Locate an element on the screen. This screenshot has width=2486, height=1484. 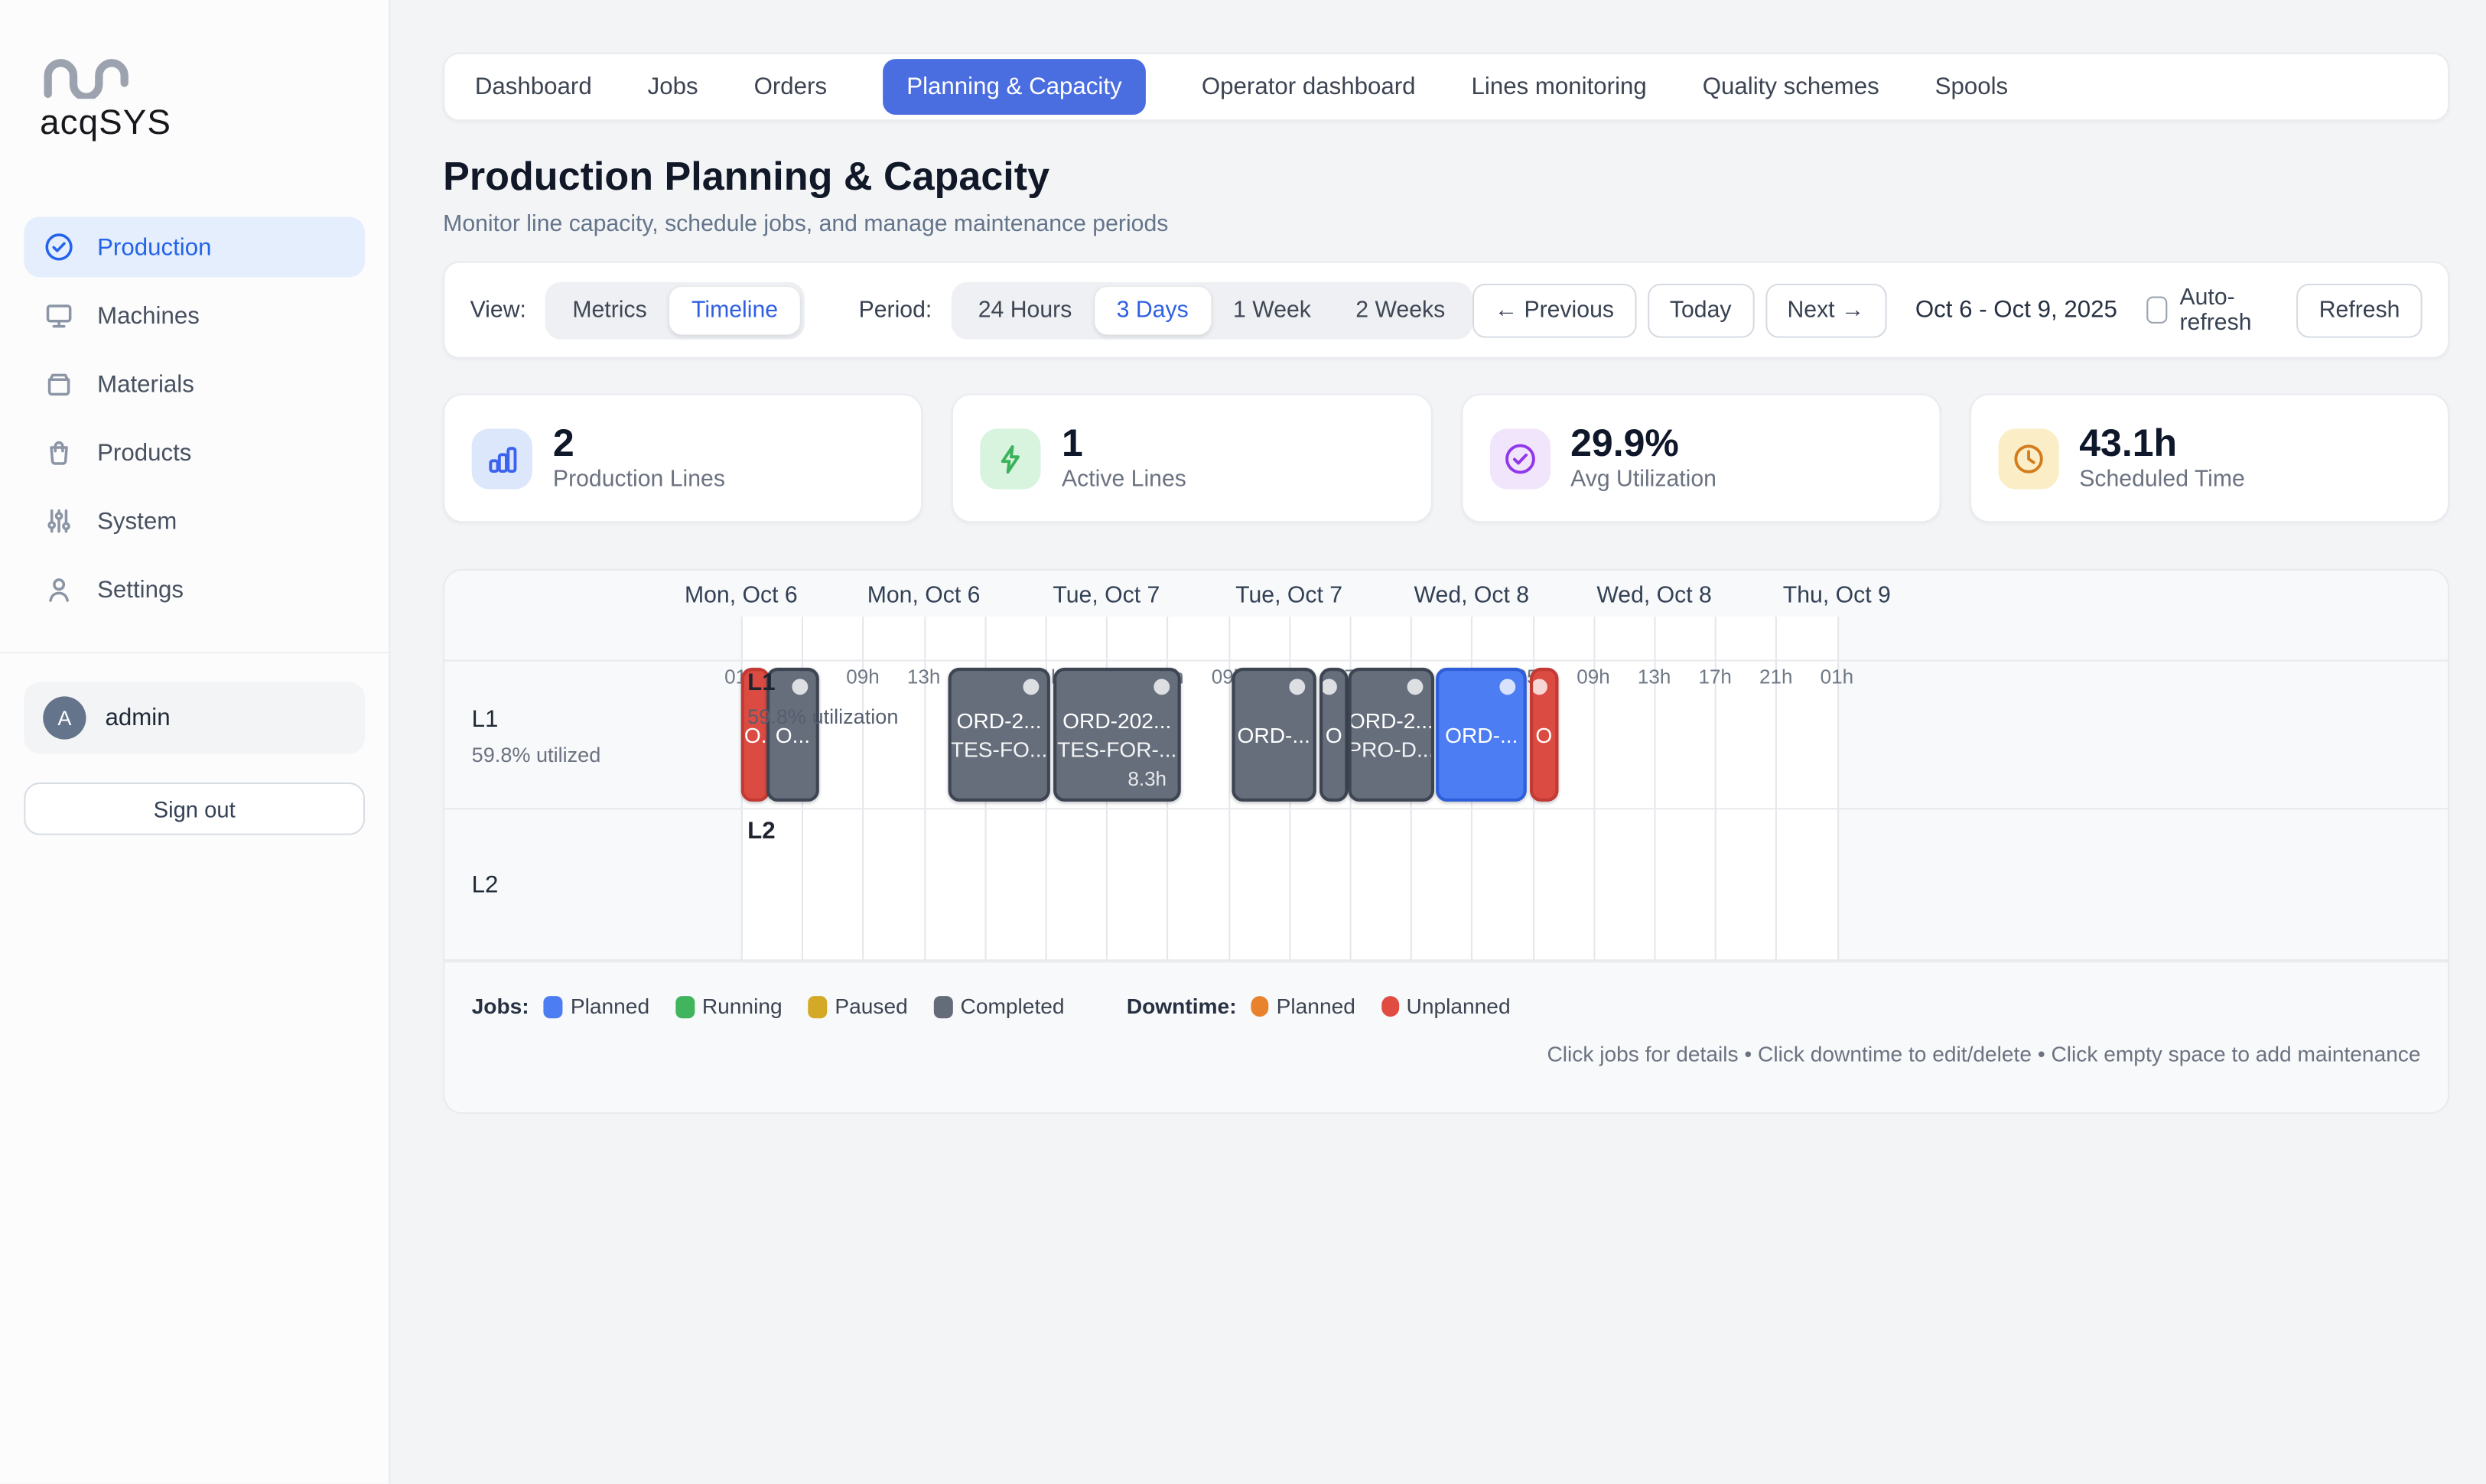
date-range: Oct 6 - Oct 9, 2025 is located at coordinates (2016, 310).